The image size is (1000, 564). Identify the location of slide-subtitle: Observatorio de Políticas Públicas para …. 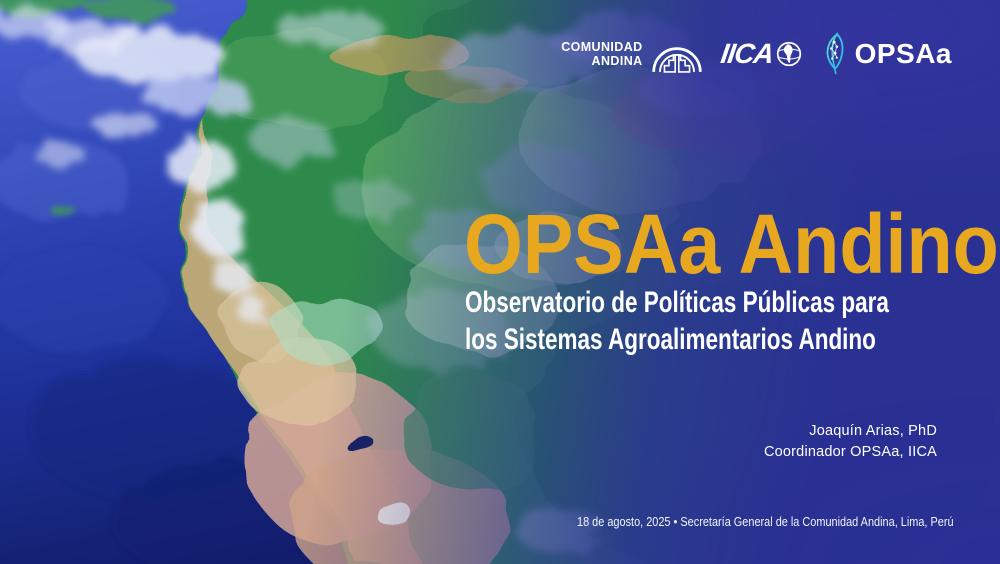
(677, 321).